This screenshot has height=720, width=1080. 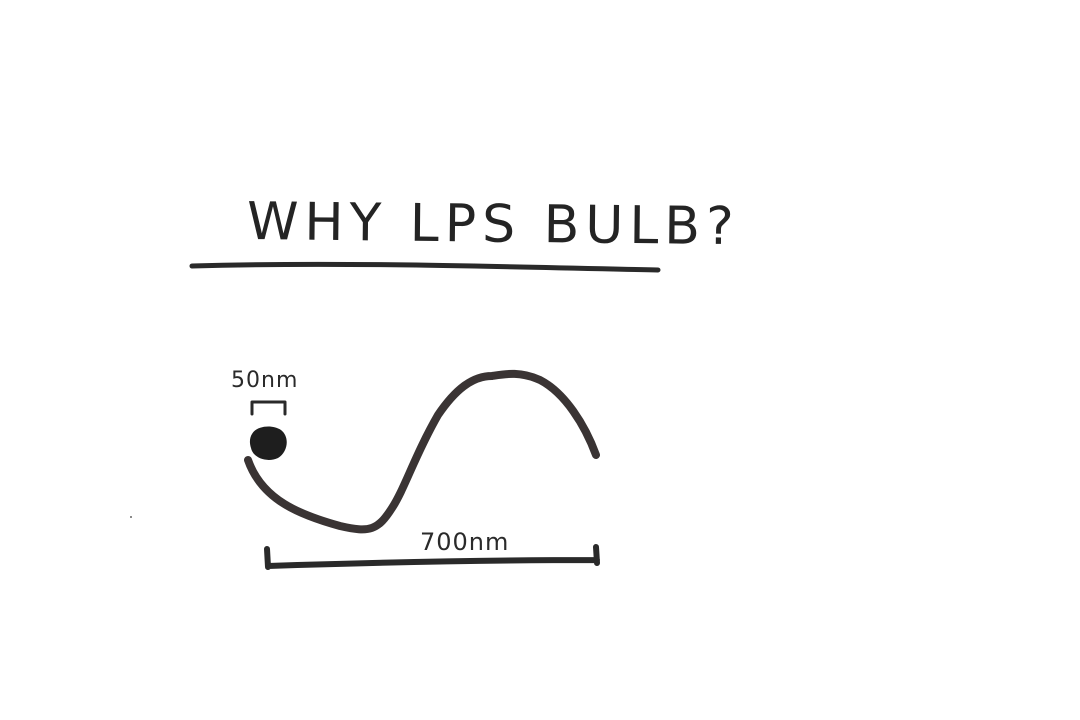 I want to click on title-underline, so click(x=425, y=267).